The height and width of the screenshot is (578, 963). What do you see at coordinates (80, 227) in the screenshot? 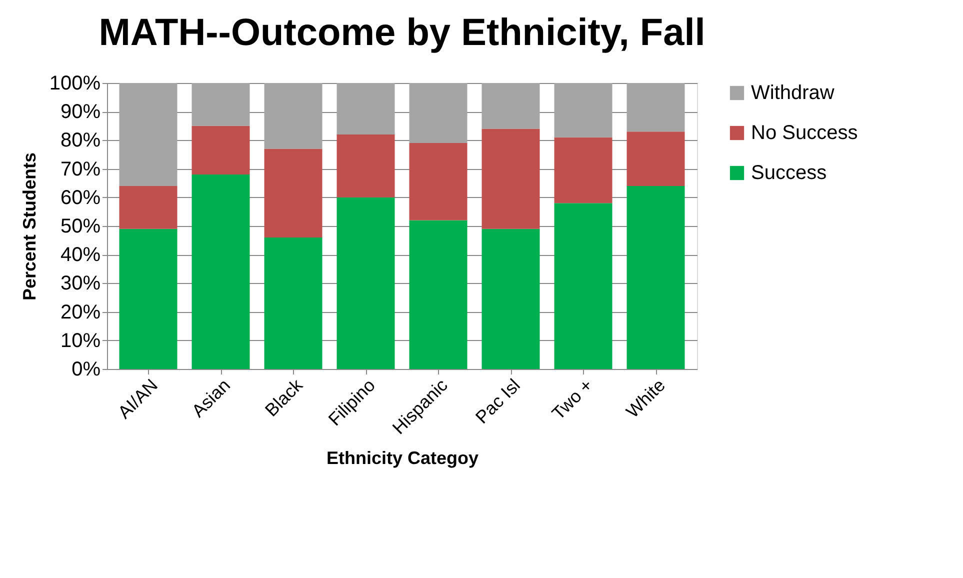
I see `y-tick-label: 50%` at bounding box center [80, 227].